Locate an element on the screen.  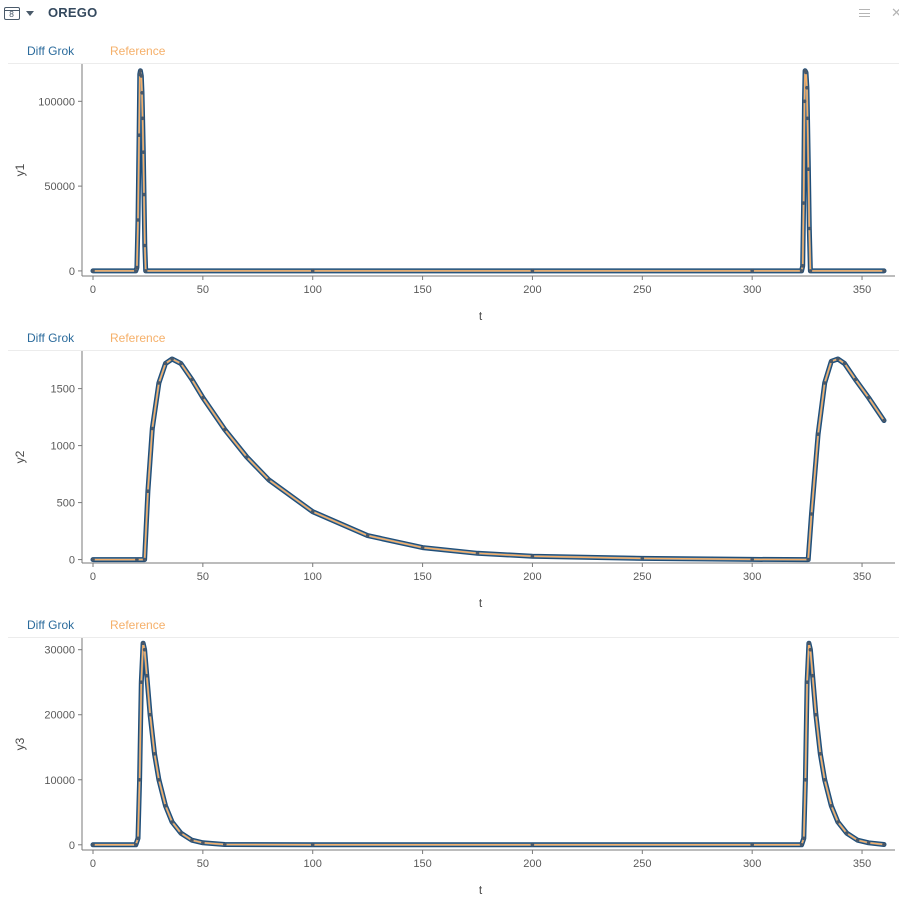
y-tick-label: 50000 is located at coordinates (59, 187).